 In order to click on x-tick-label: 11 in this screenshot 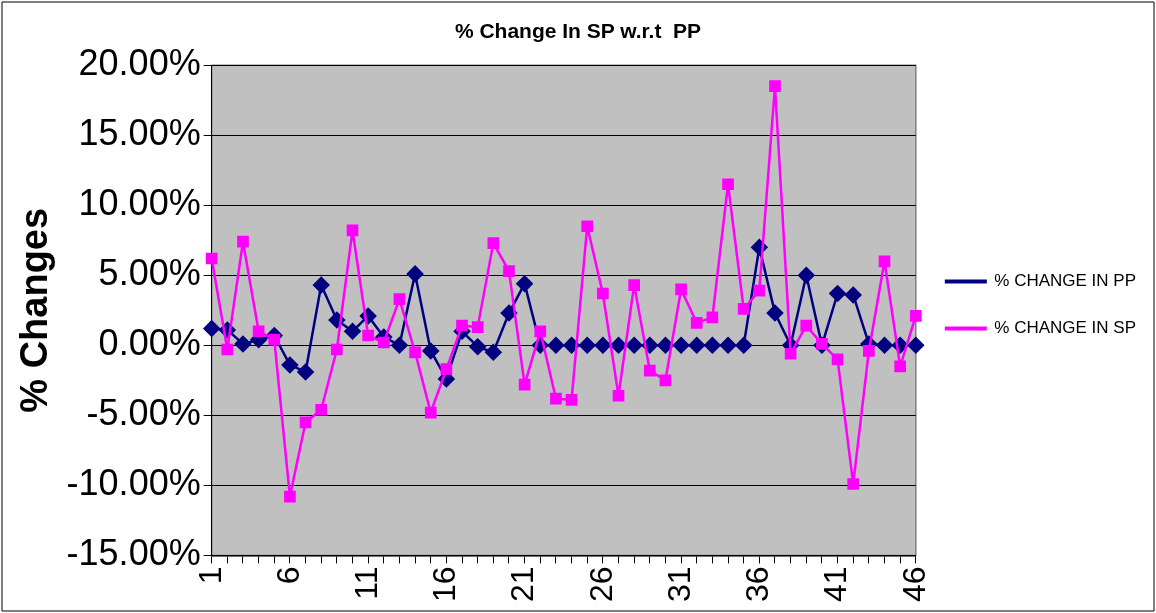, I will do `click(365, 583)`.